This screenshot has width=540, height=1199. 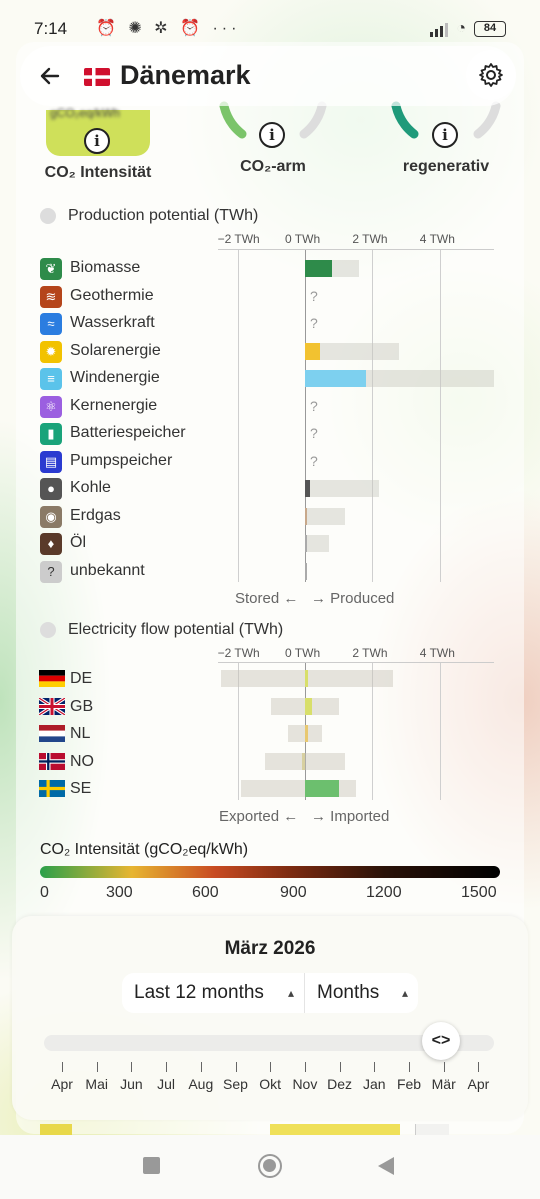 I want to click on production-toggle-radio, so click(x=48, y=216).